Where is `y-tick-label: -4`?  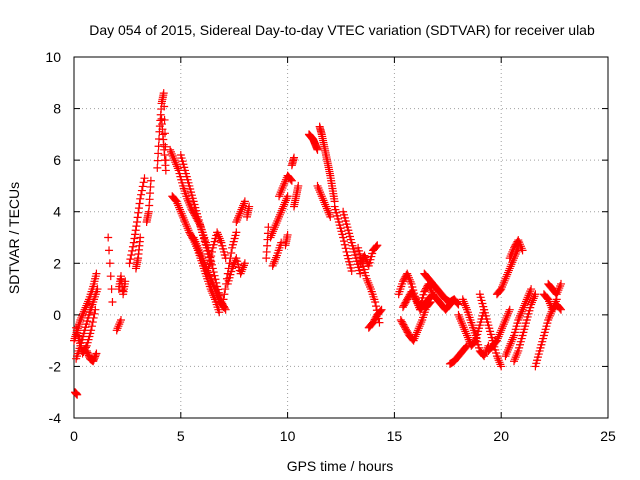
y-tick-label: -4 is located at coordinates (55, 418).